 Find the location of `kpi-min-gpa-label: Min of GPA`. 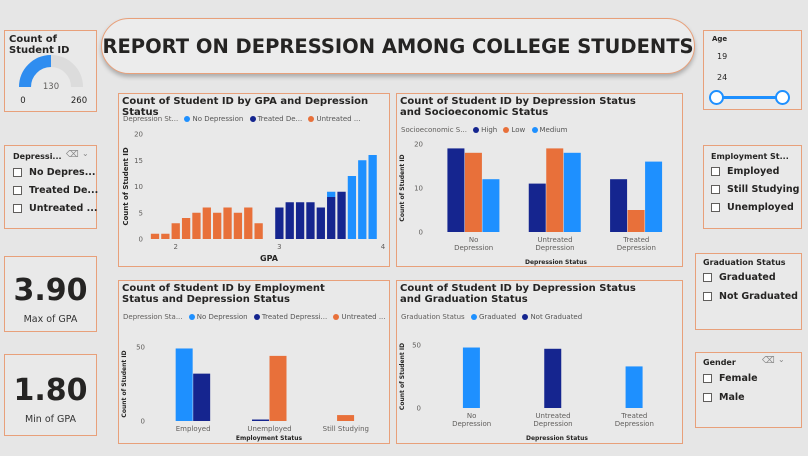

kpi-min-gpa-label: Min of GPA is located at coordinates (50, 419).